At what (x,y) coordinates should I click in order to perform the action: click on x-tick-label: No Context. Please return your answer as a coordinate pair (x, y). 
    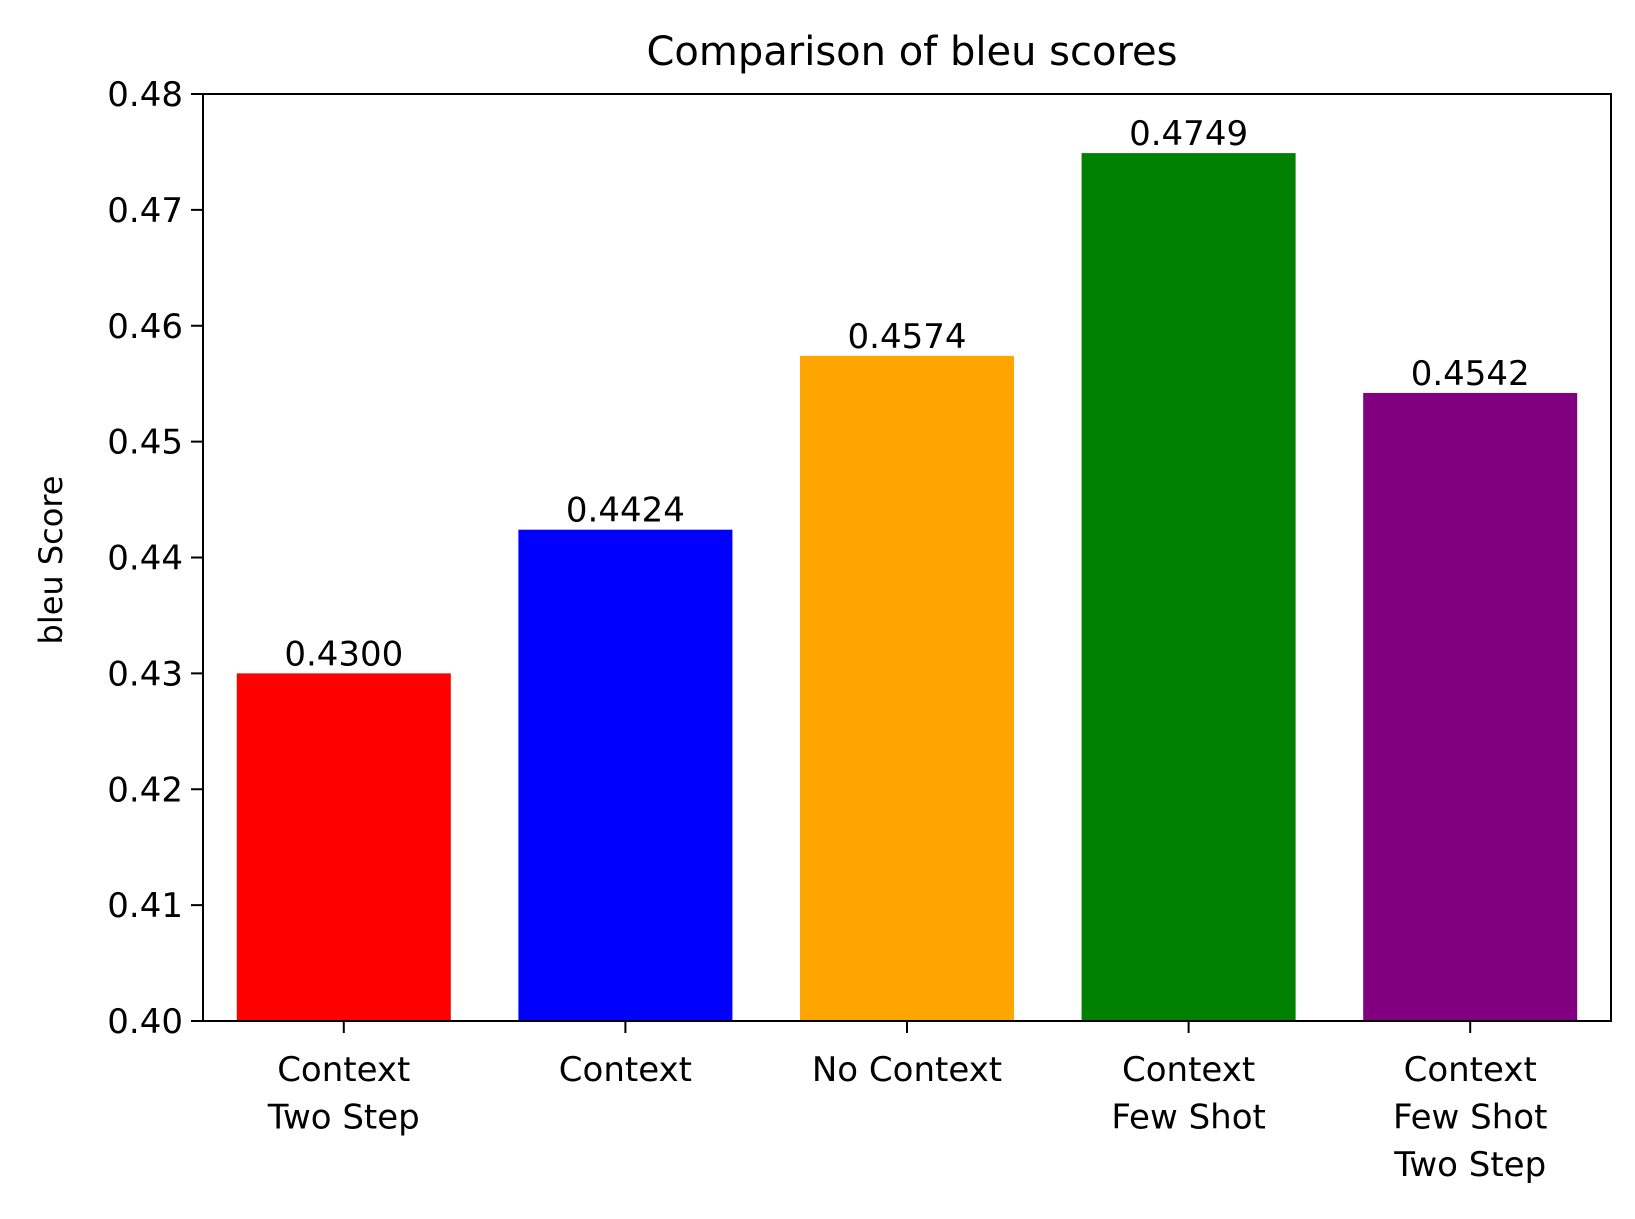
    Looking at the image, I should click on (907, 1070).